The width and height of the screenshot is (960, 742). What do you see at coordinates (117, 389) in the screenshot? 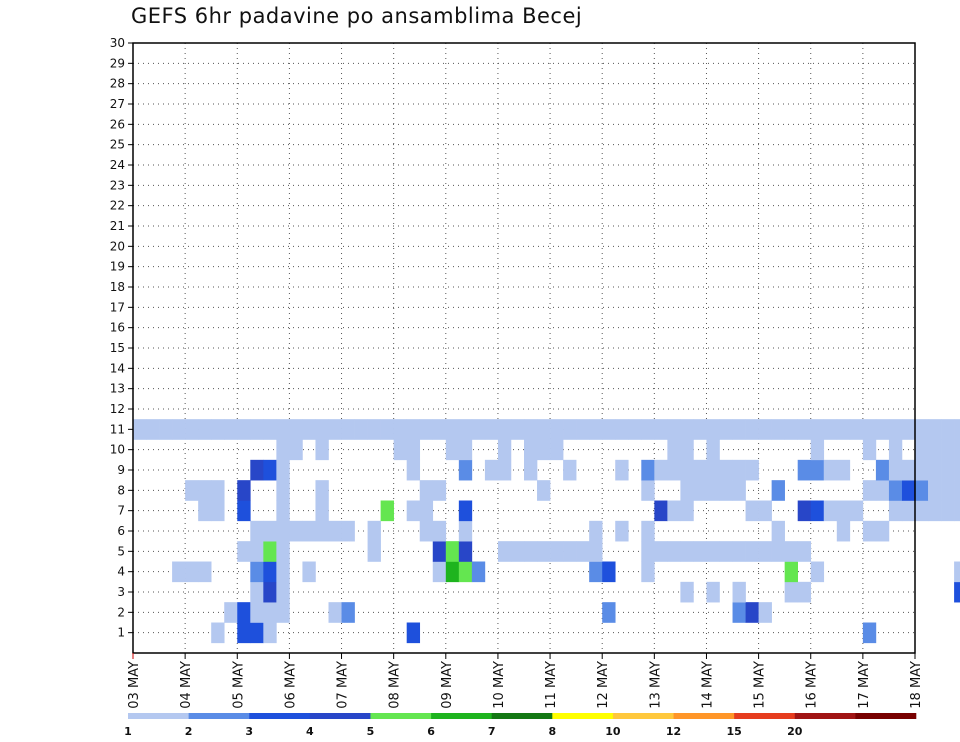
I see `y-tick-label: 13` at bounding box center [117, 389].